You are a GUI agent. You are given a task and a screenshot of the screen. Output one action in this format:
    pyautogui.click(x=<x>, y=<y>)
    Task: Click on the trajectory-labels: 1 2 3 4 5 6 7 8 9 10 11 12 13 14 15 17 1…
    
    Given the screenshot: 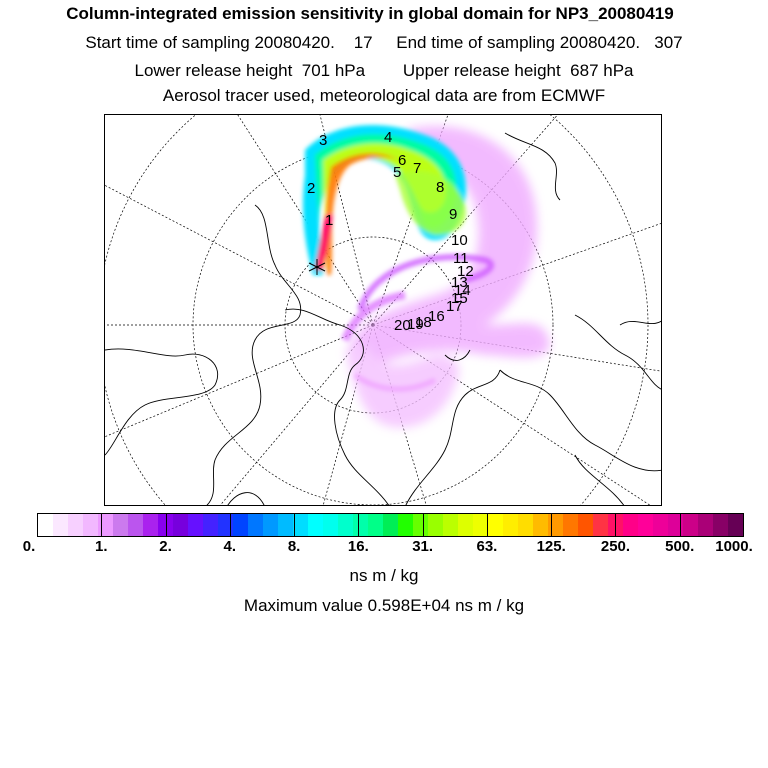 What is the action you would take?
    pyautogui.click(x=390, y=231)
    